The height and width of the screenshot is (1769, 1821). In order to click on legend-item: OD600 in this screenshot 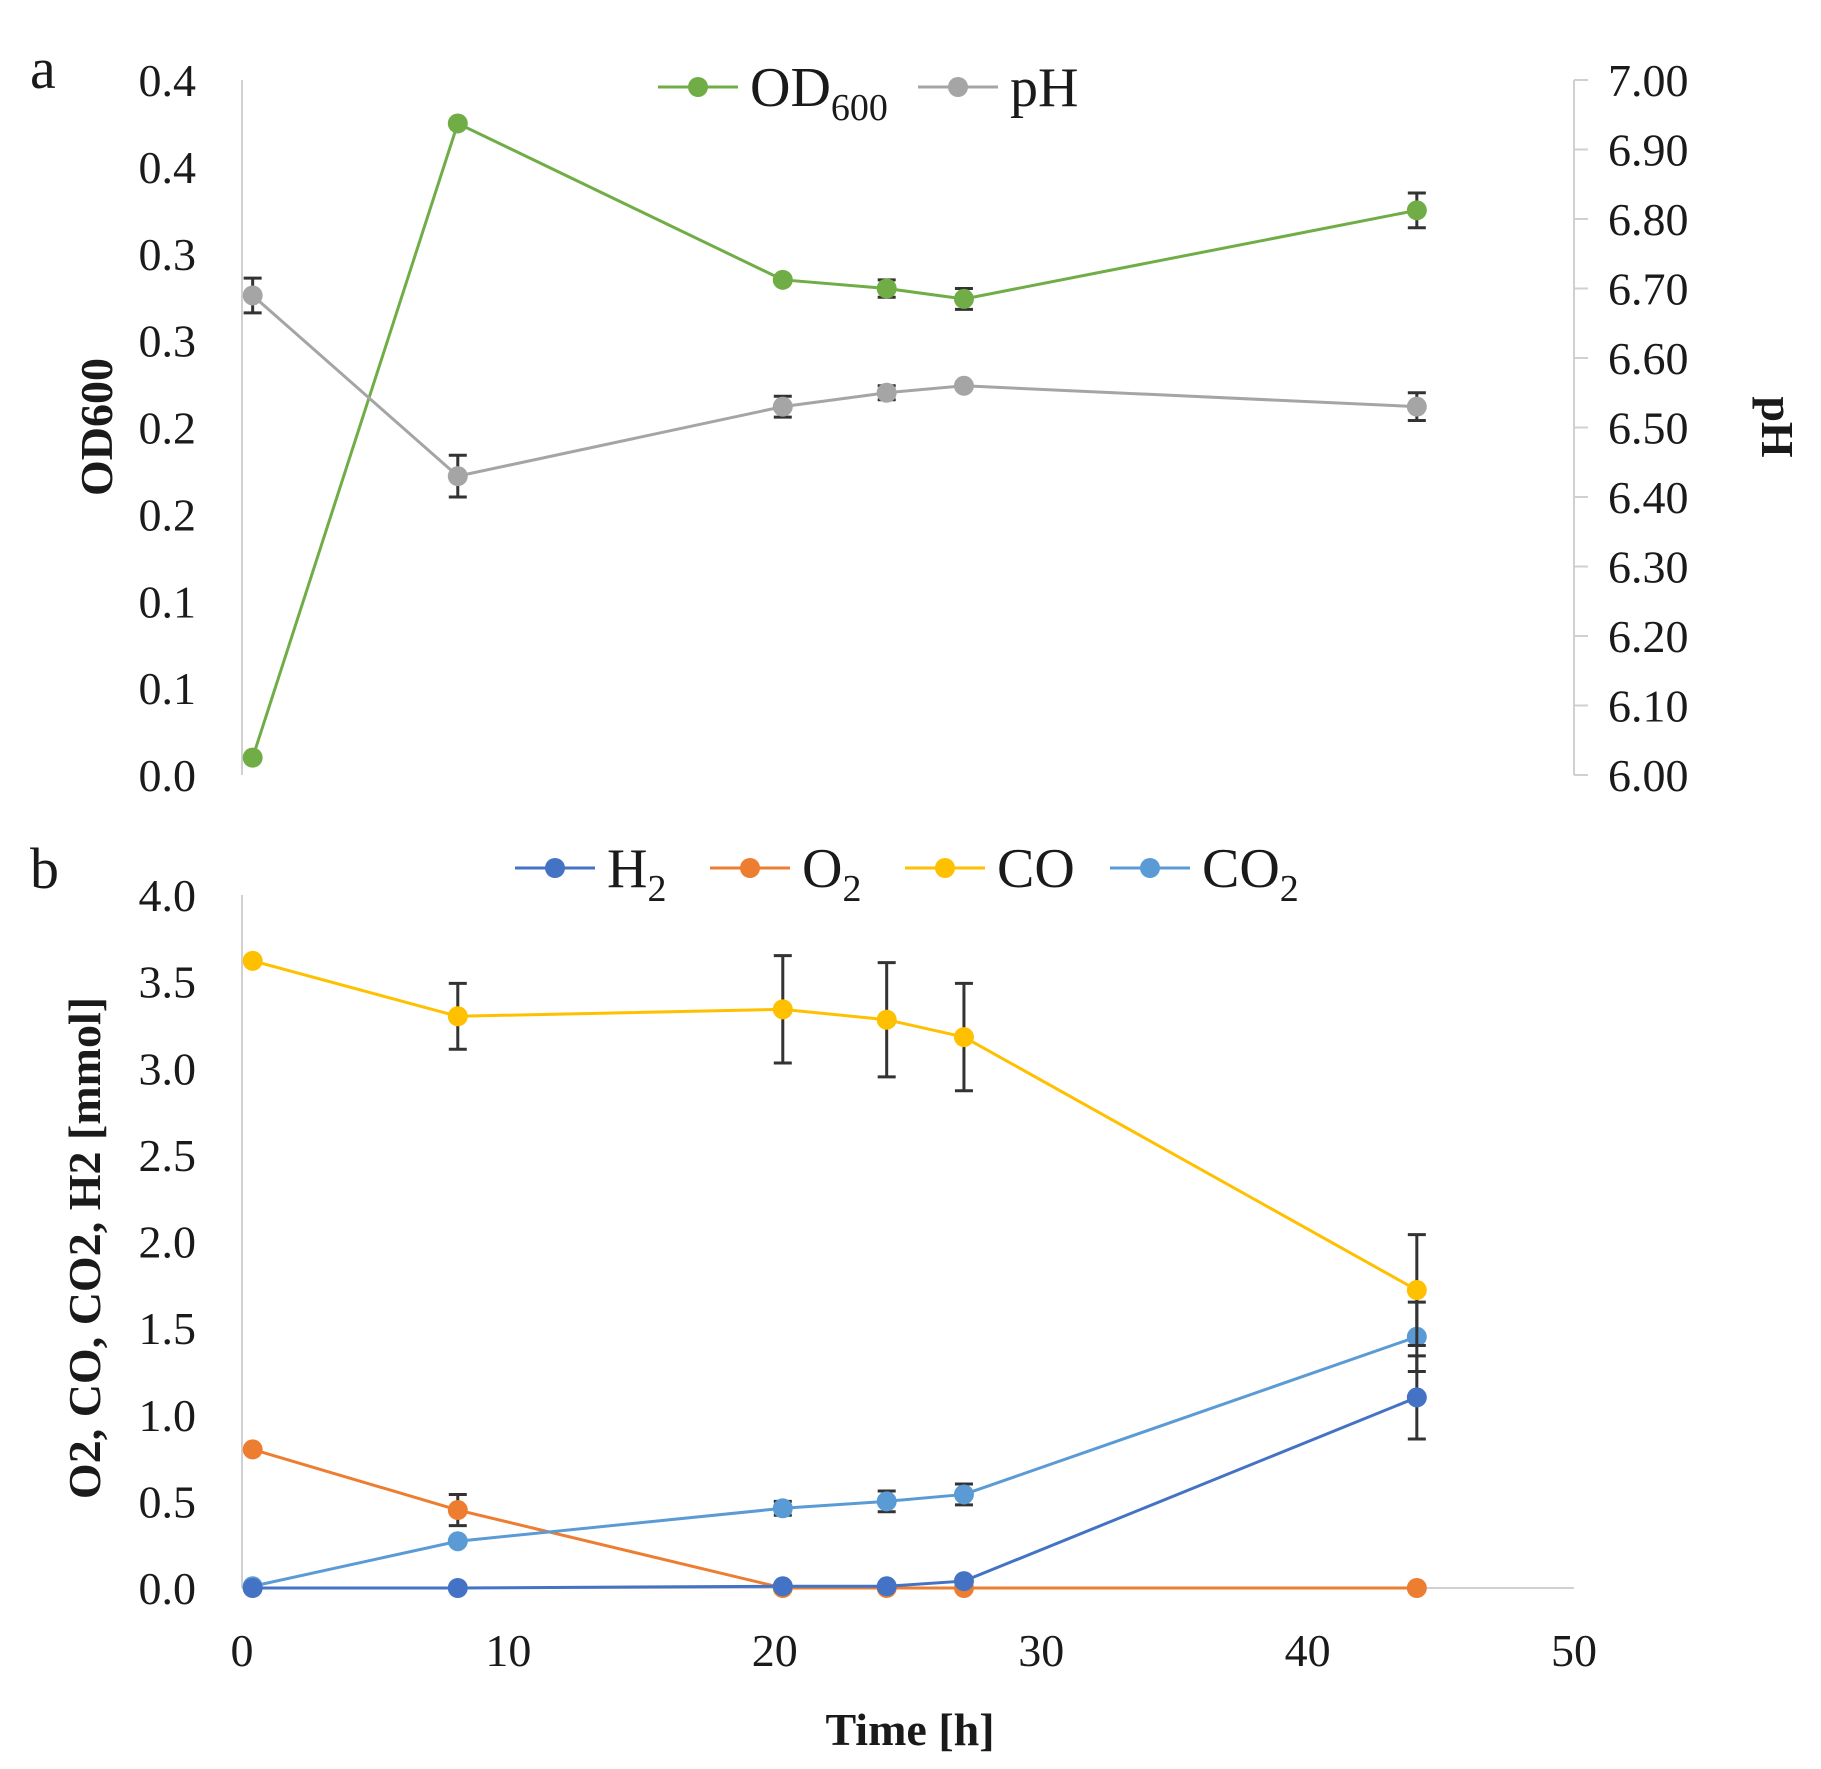, I will do `click(773, 93)`.